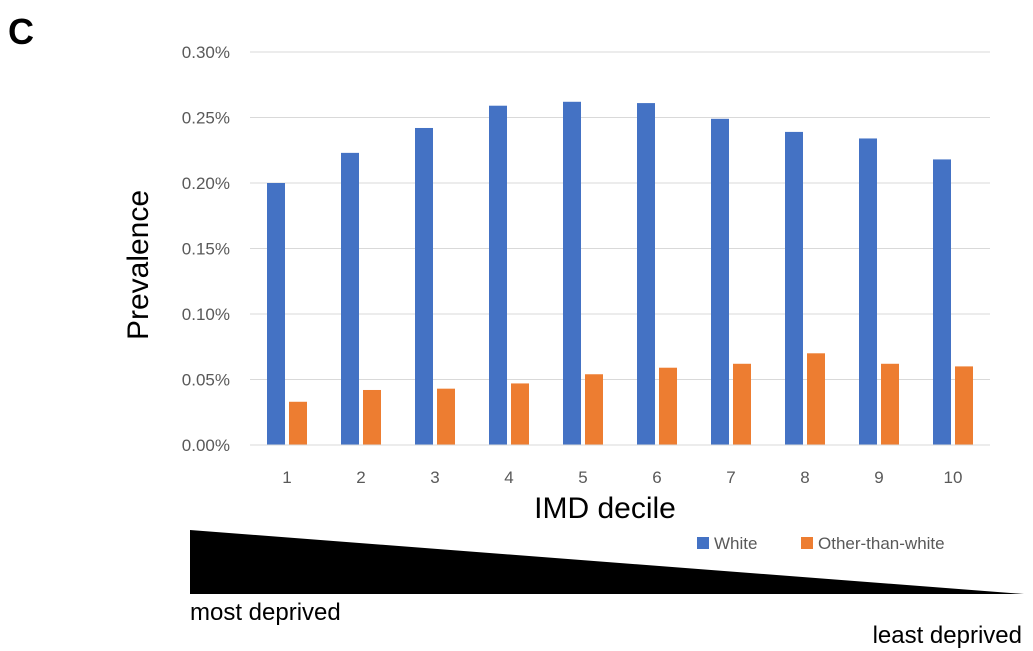 This screenshot has width=1033, height=651. I want to click on most-deprived-label: most deprived, so click(265, 612).